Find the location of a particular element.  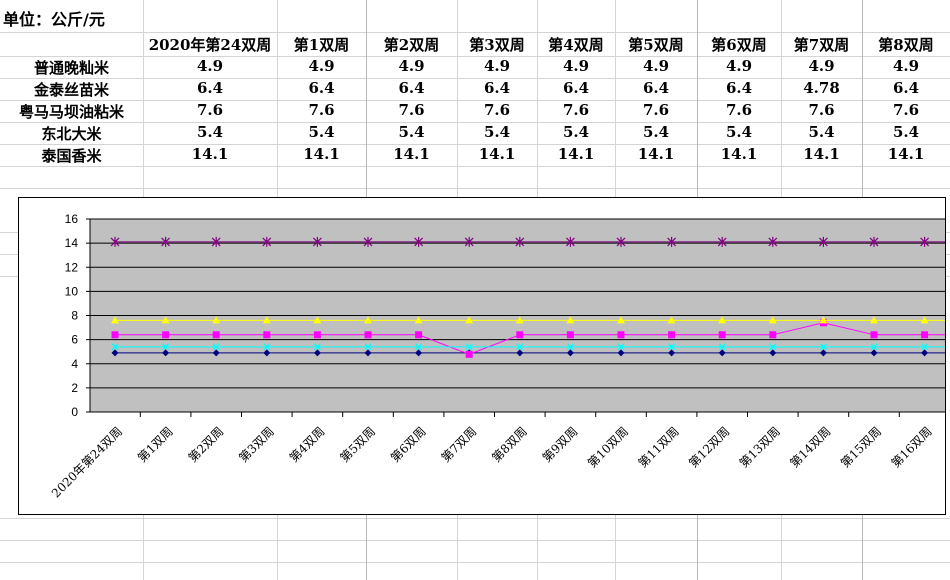

x-tick-label: 第7双周 is located at coordinates (459, 444).